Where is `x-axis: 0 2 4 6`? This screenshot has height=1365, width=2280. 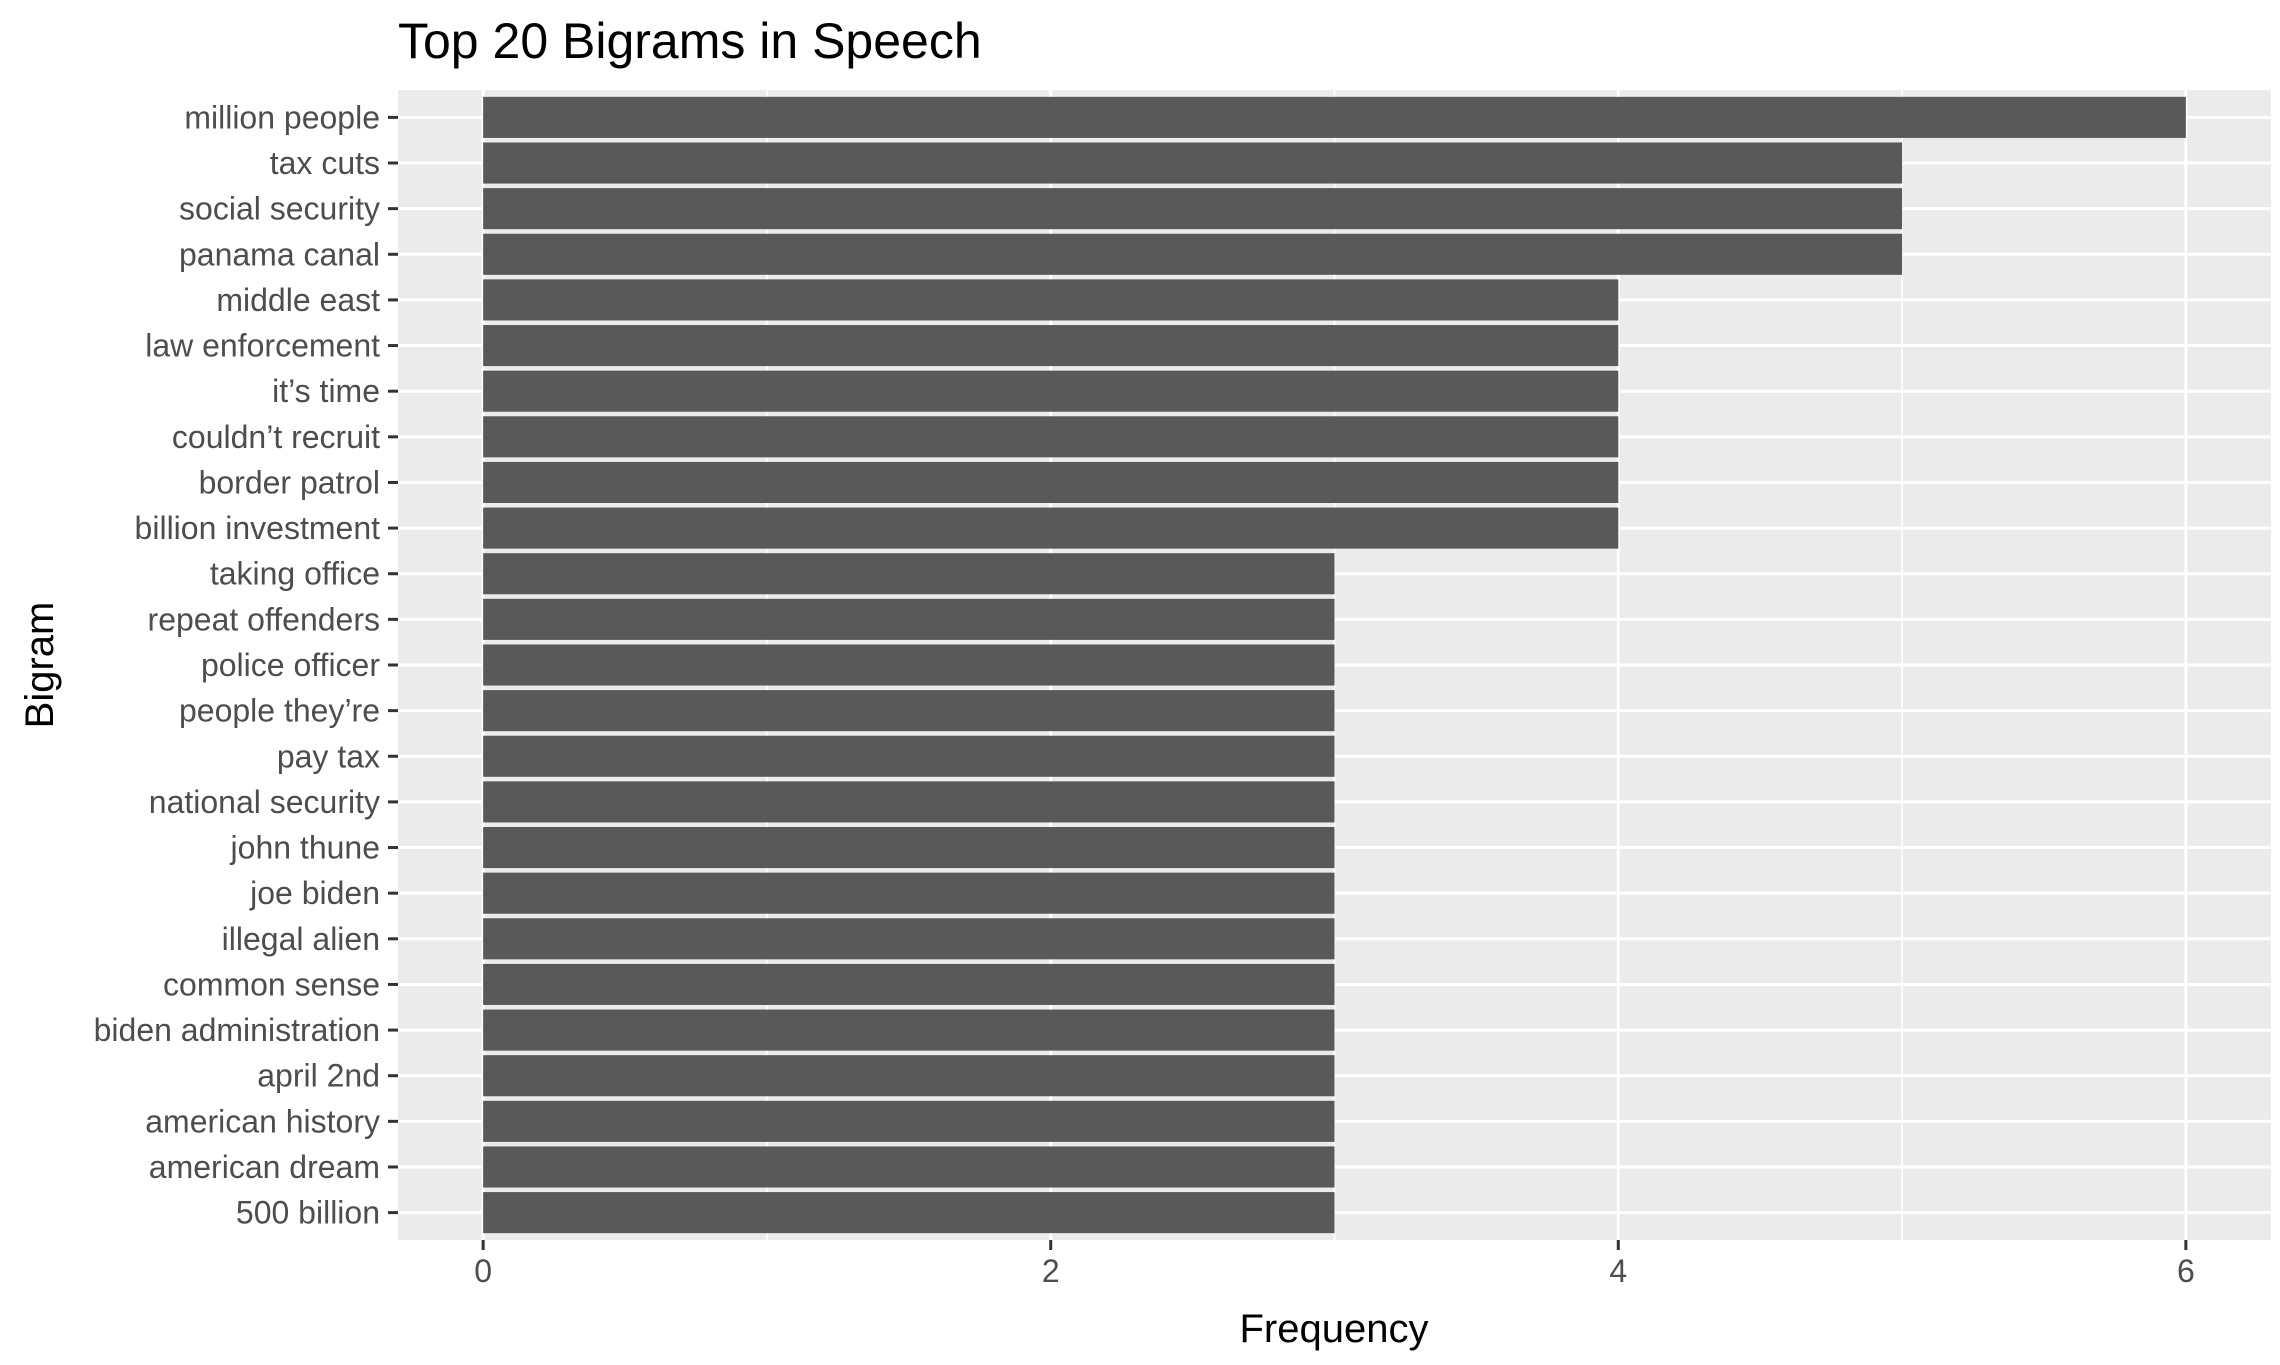 x-axis: 0 2 4 6 is located at coordinates (1334, 1264).